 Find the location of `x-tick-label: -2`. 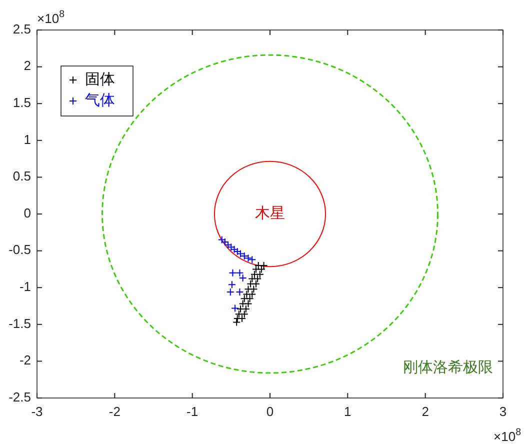

x-tick-label: -2 is located at coordinates (114, 411).